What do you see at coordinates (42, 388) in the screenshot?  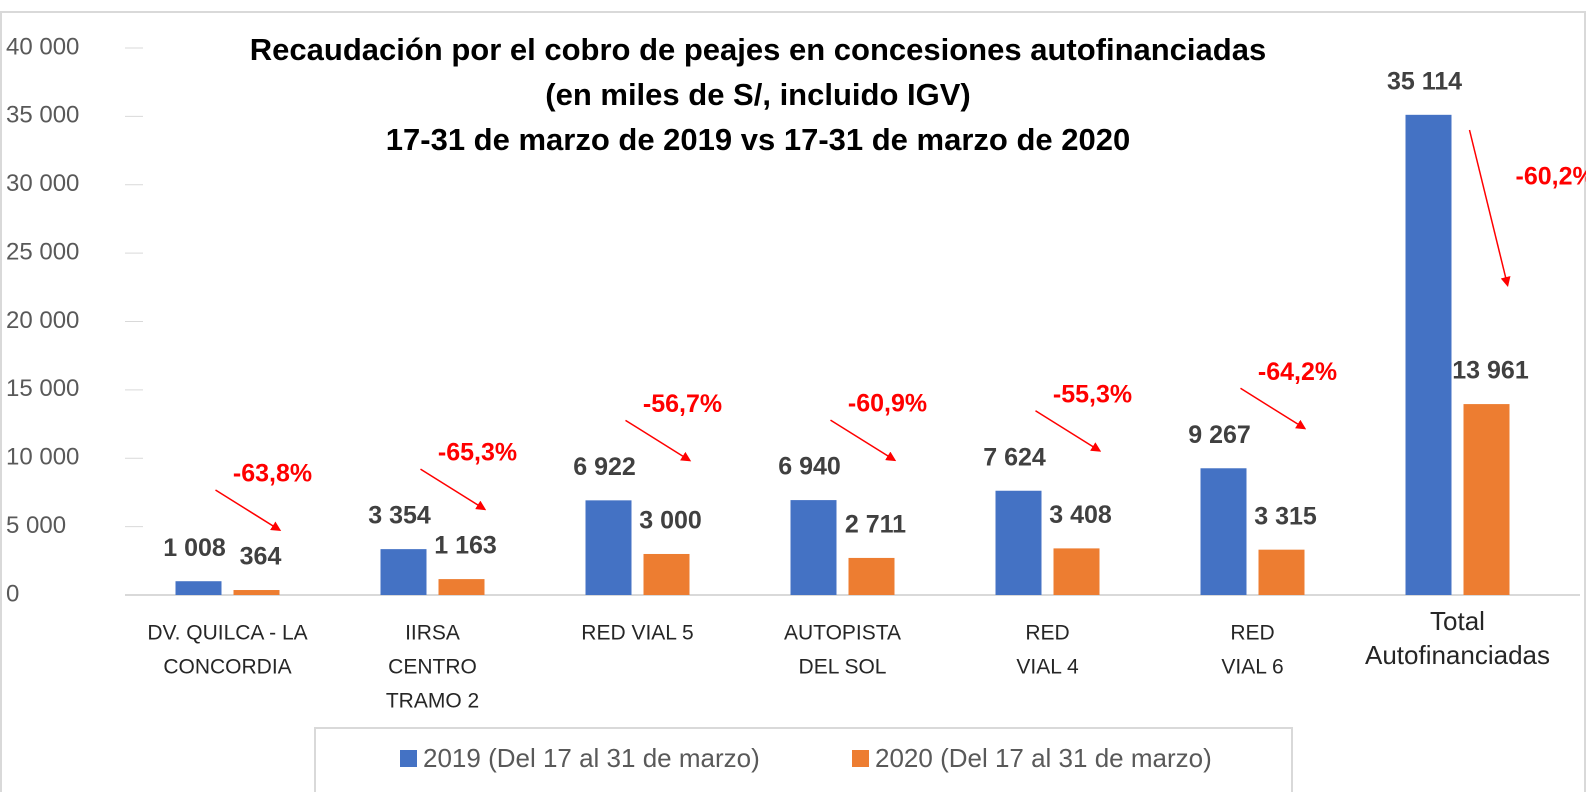 I see `y-tick-label: 15 000` at bounding box center [42, 388].